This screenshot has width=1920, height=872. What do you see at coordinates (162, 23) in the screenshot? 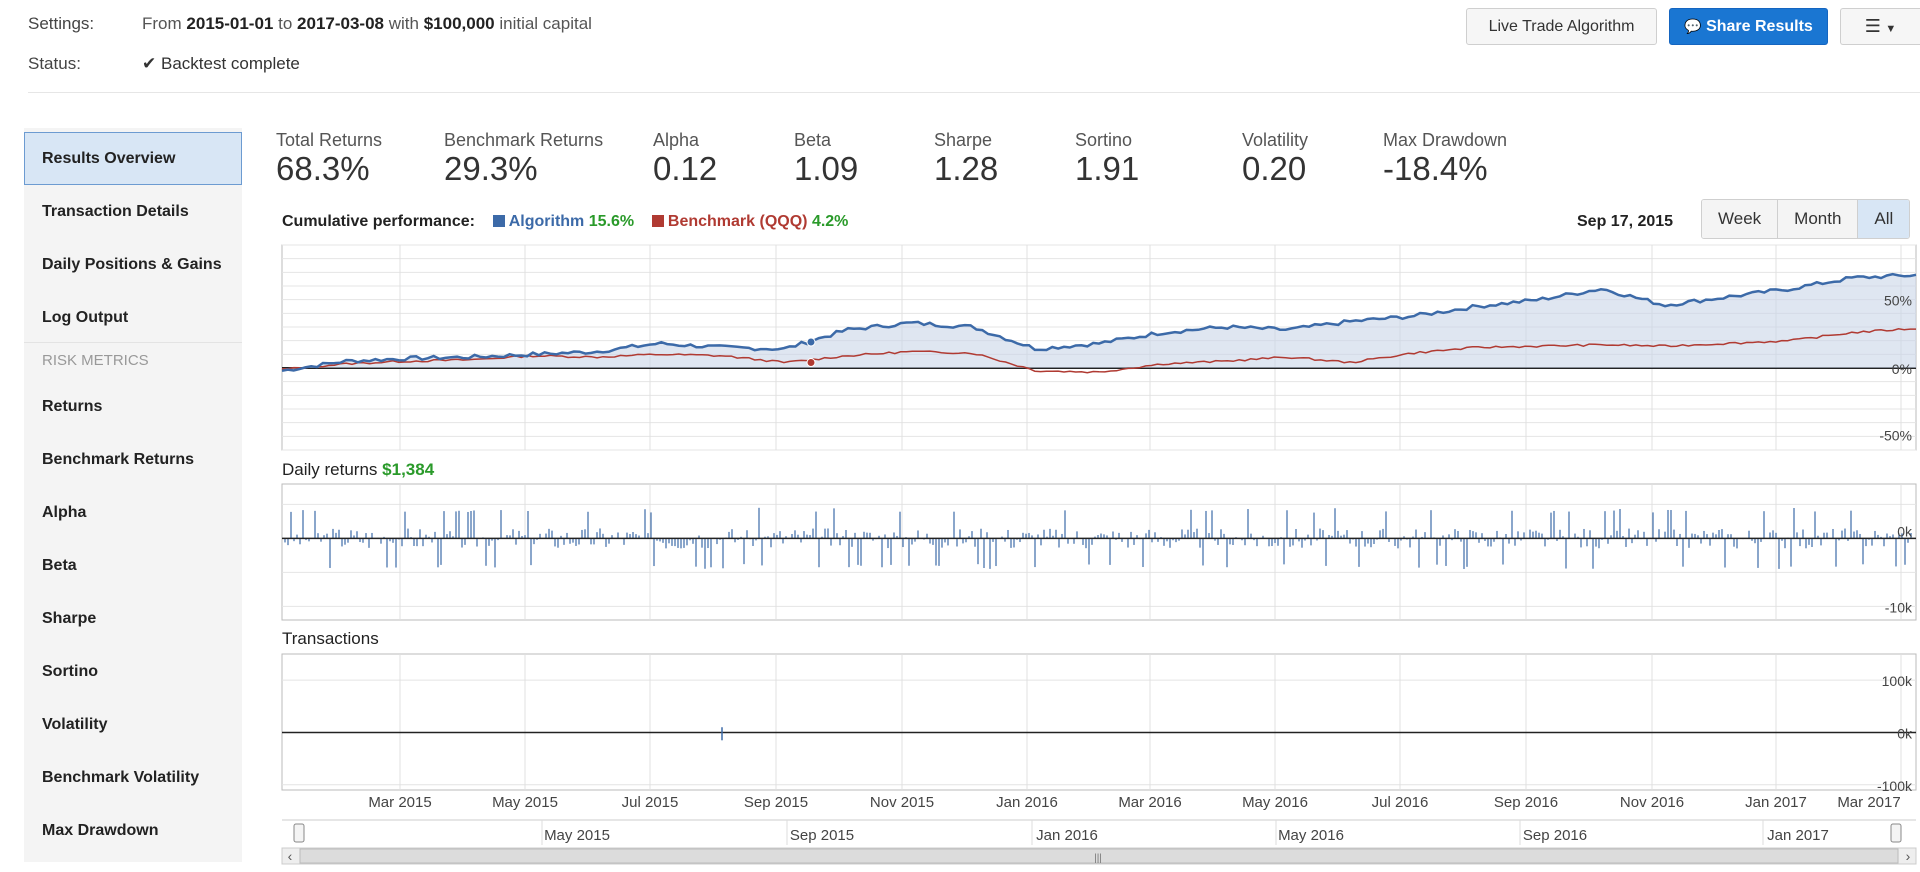
I see `from-word: From` at bounding box center [162, 23].